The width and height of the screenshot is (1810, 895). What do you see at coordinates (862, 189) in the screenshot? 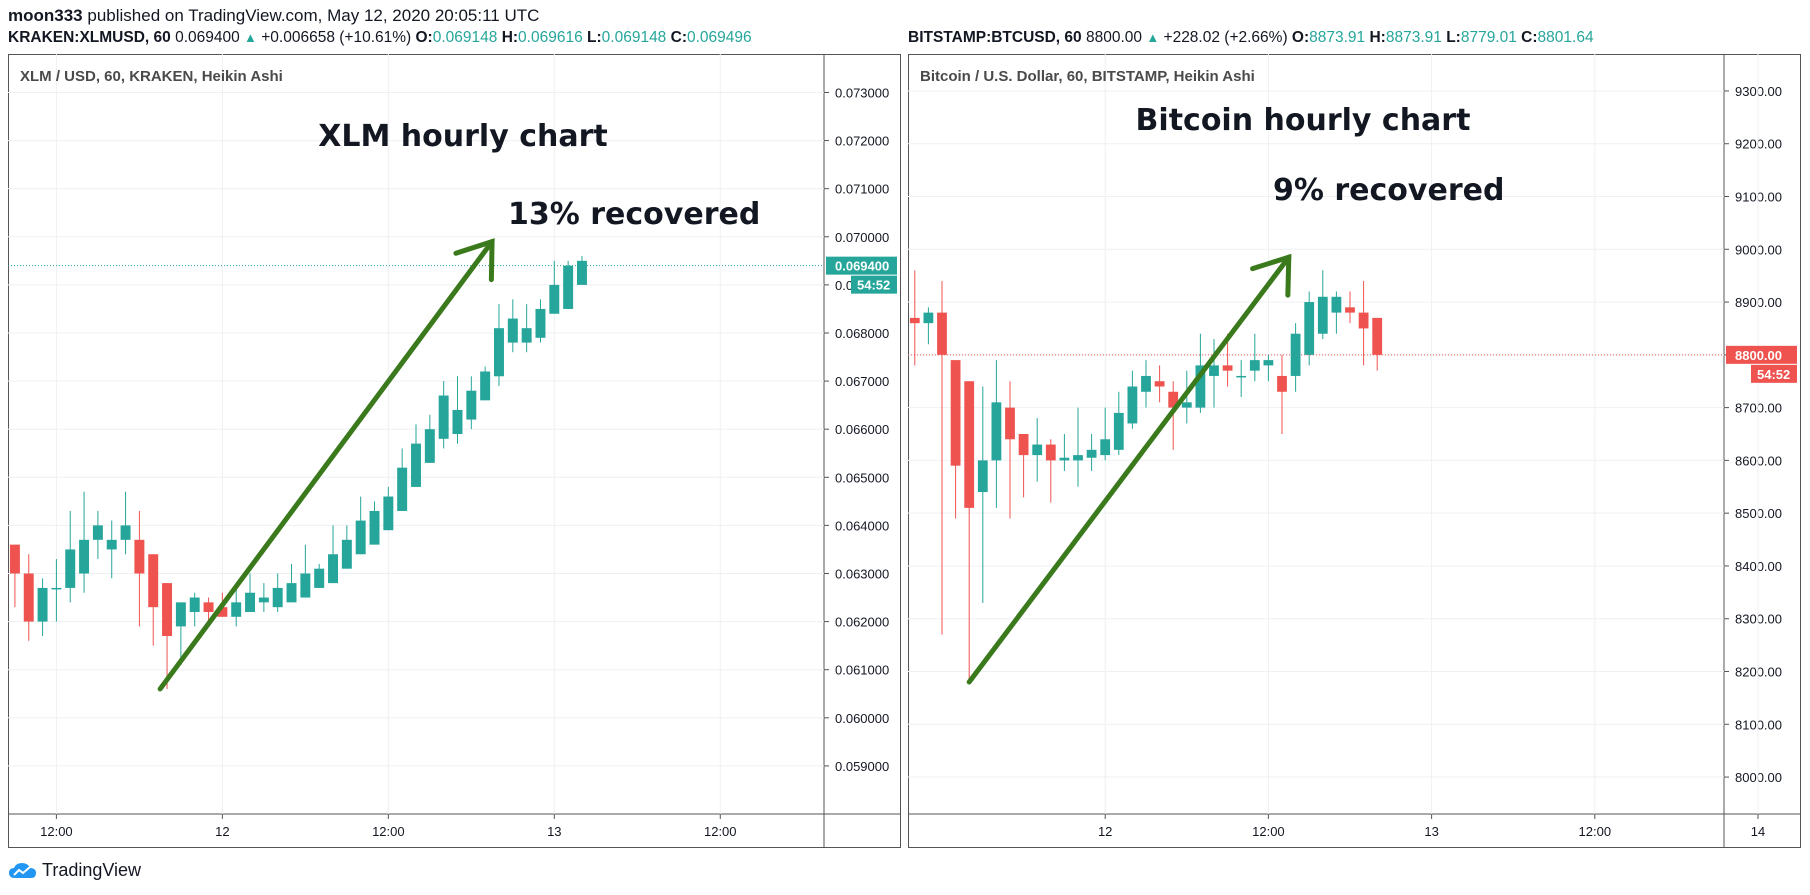
I see `y-tick-label: 0.071000` at bounding box center [862, 189].